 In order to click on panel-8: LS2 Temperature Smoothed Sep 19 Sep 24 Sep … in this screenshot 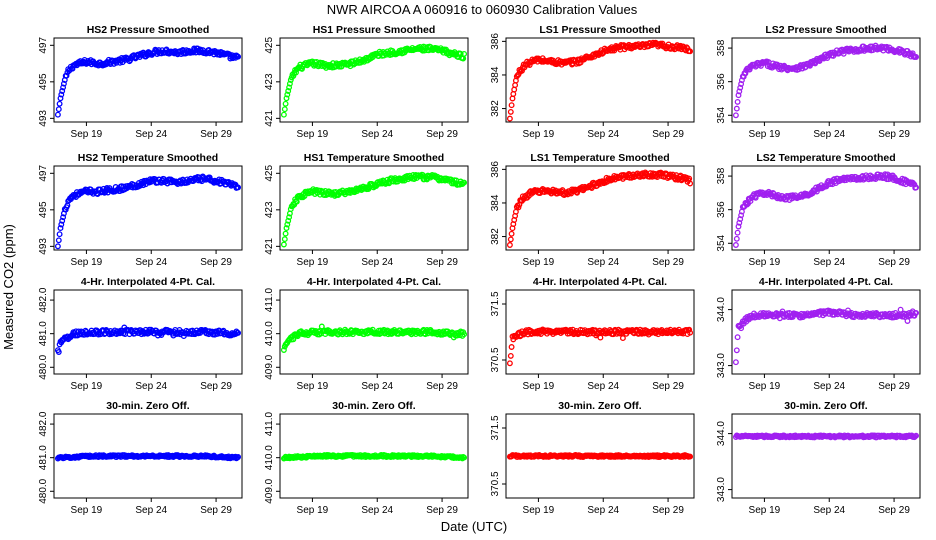, I will do `click(818, 210)`.